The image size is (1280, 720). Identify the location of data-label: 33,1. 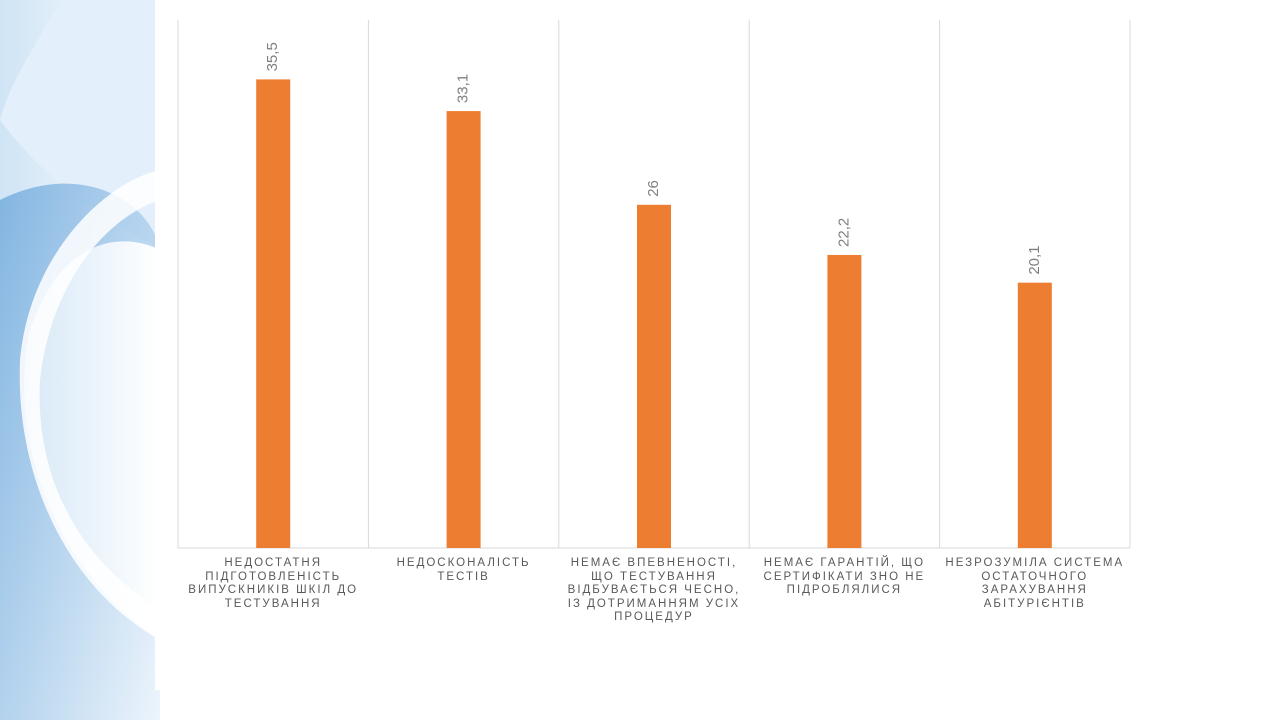
(463, 88).